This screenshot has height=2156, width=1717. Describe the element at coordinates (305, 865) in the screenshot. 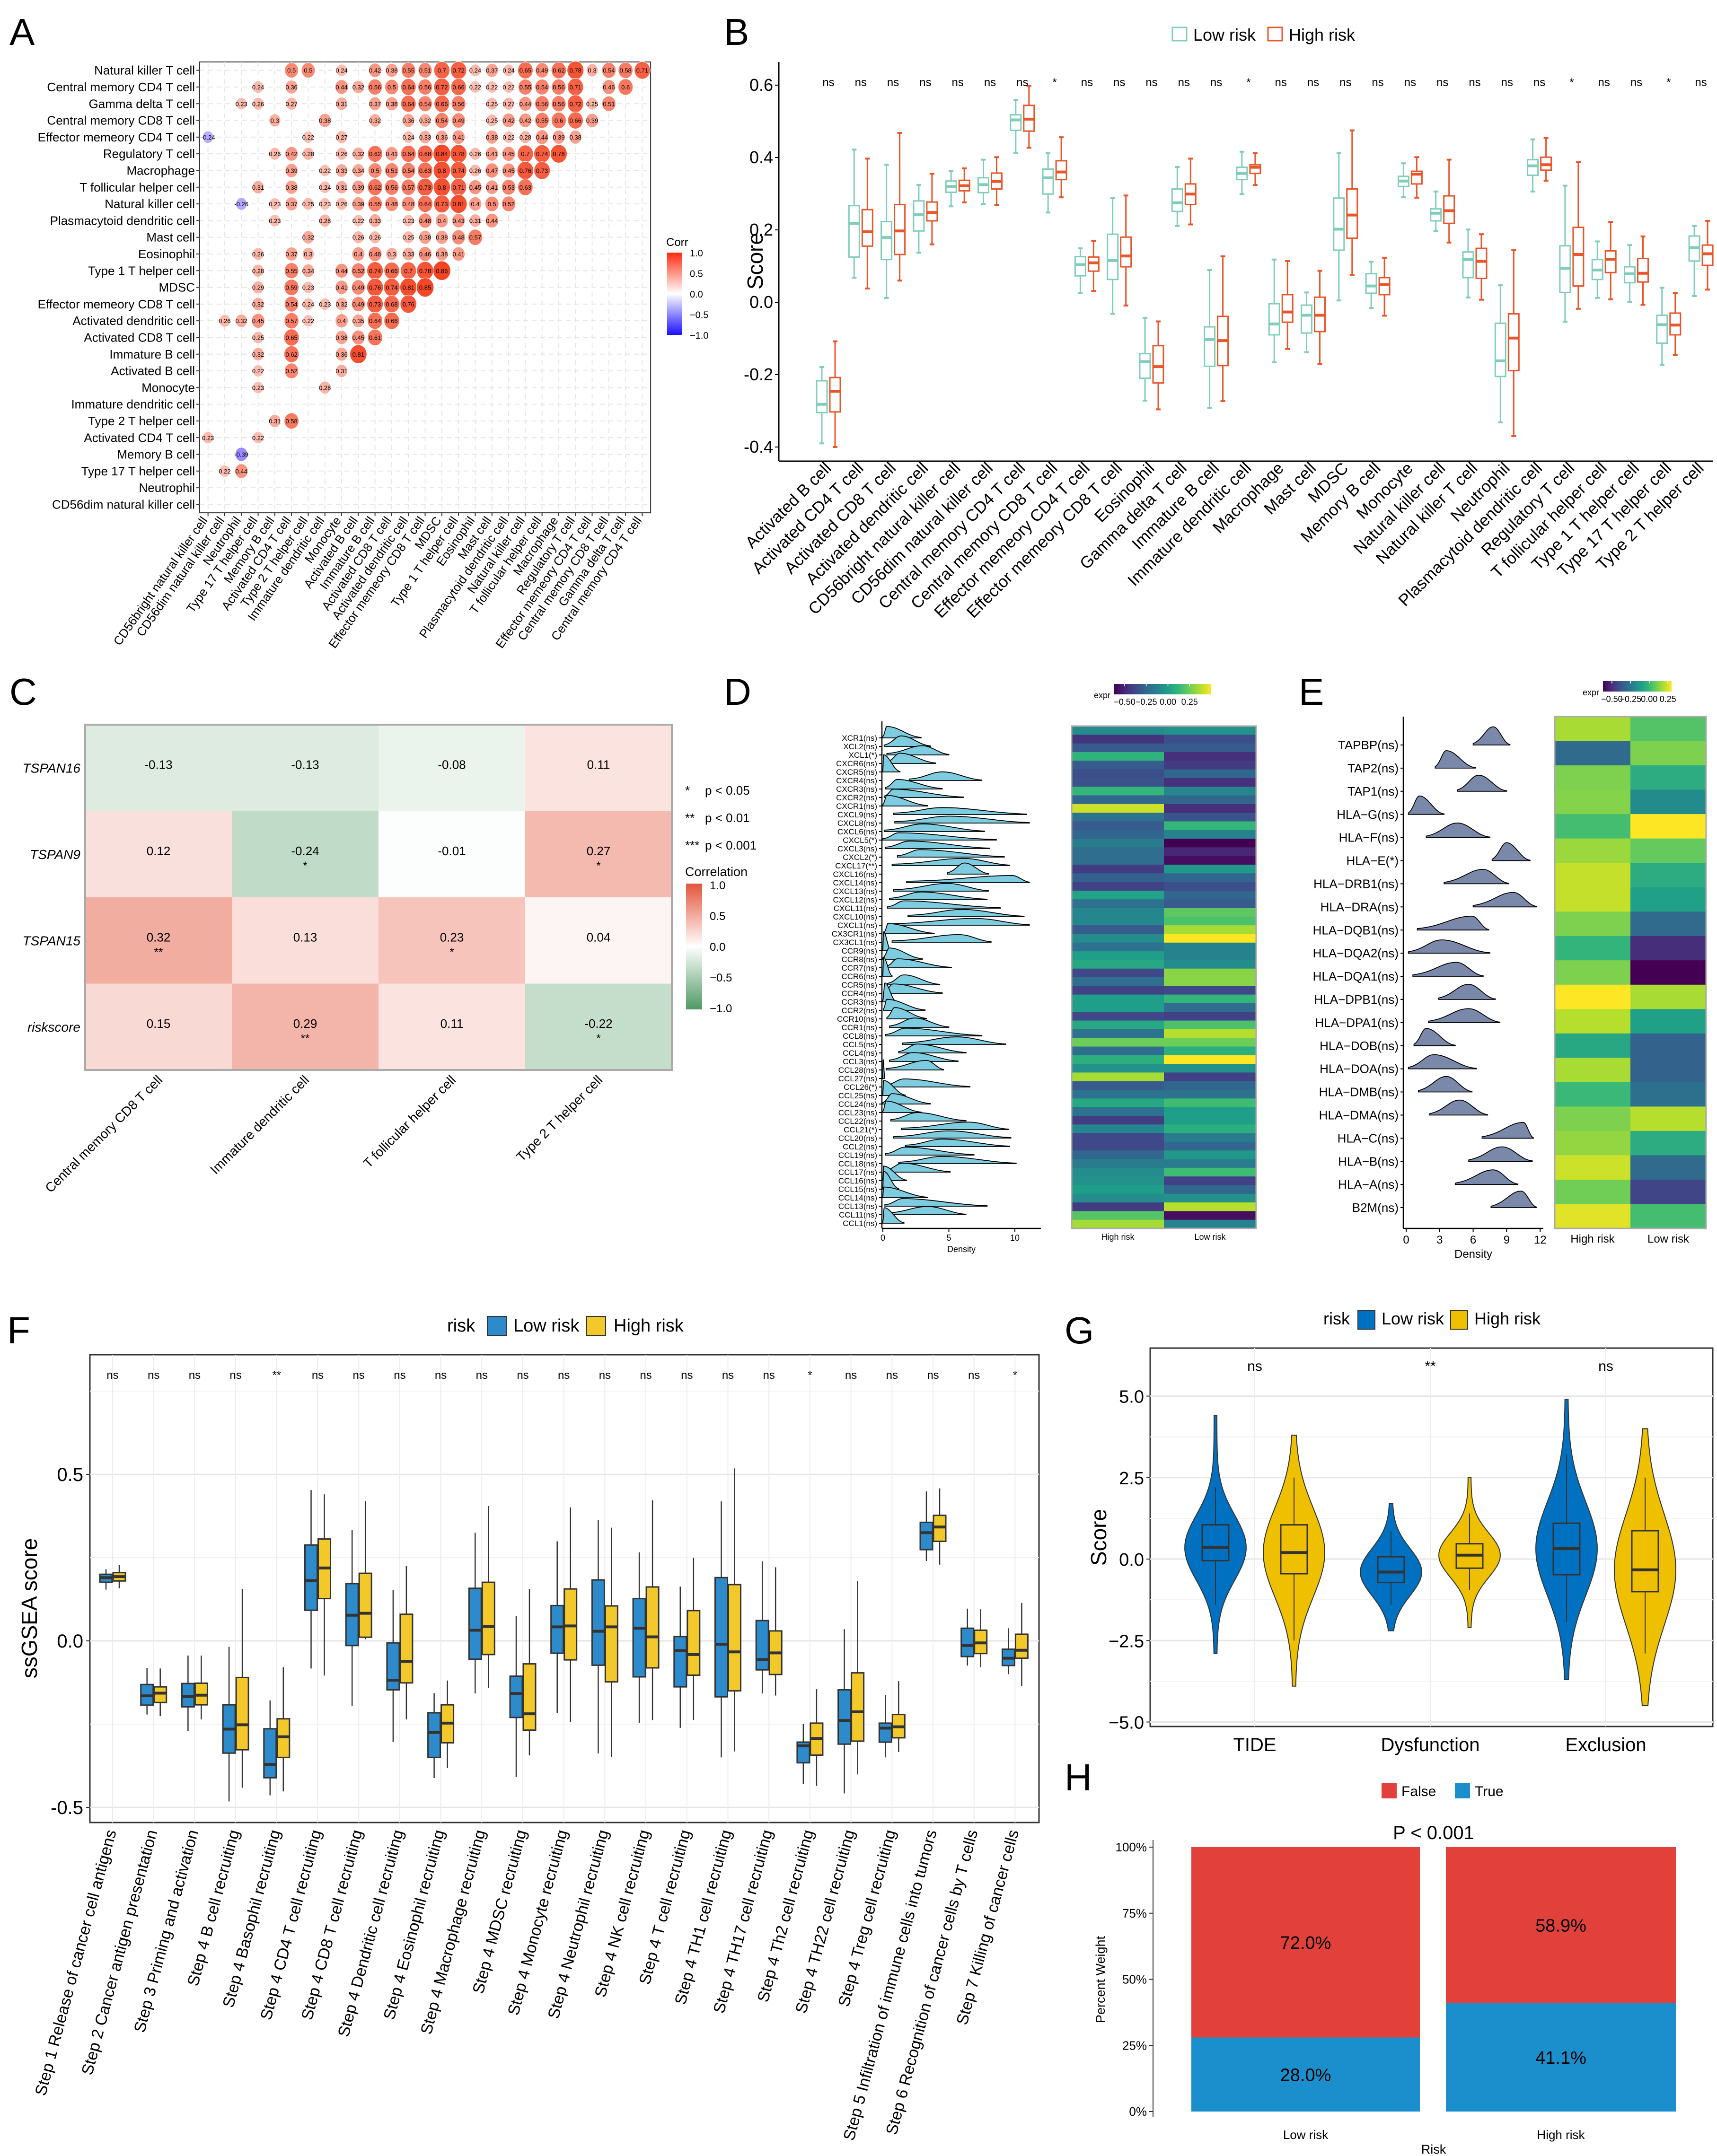

I see `cell-significance: *` at that location.